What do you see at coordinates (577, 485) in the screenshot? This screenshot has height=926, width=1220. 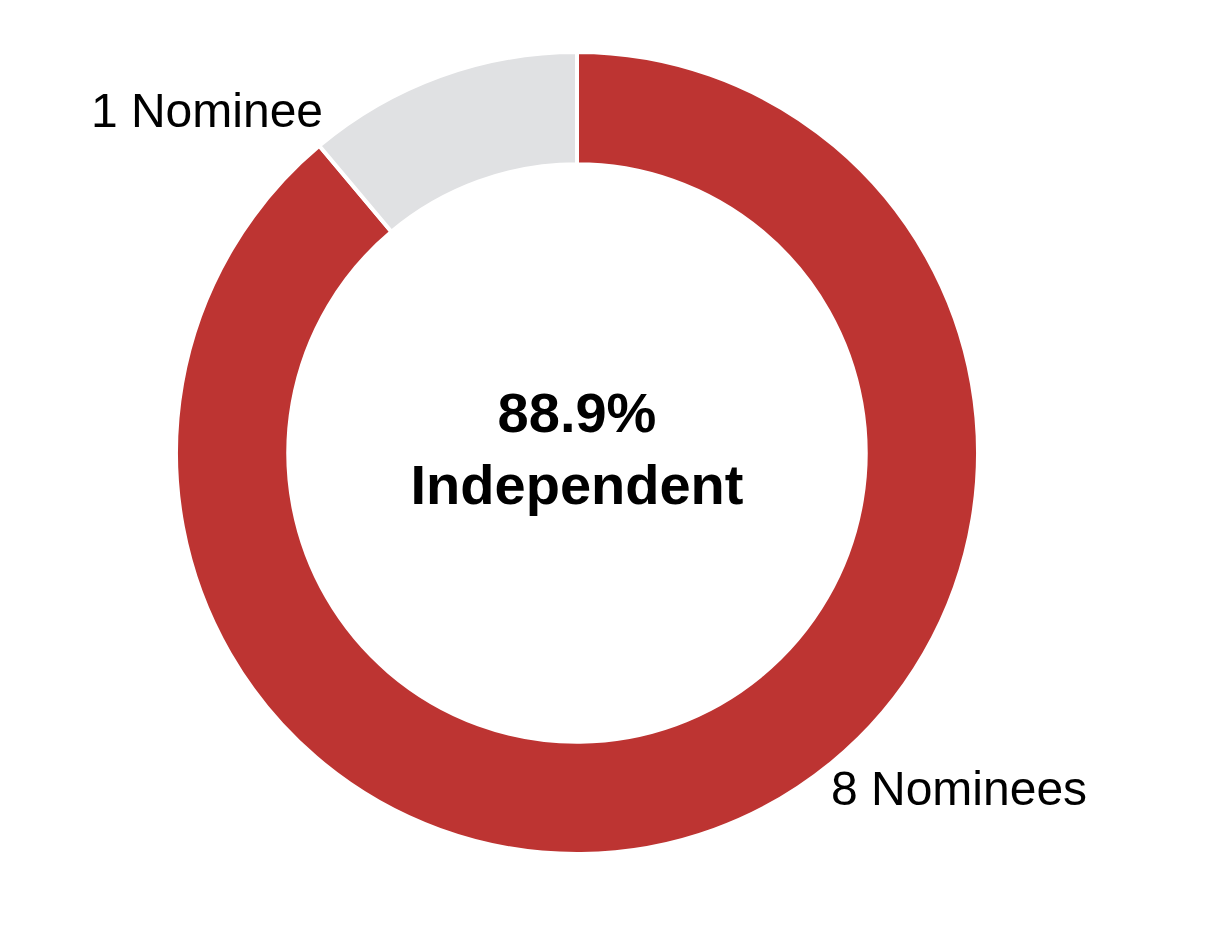 I see `text: Independent` at bounding box center [577, 485].